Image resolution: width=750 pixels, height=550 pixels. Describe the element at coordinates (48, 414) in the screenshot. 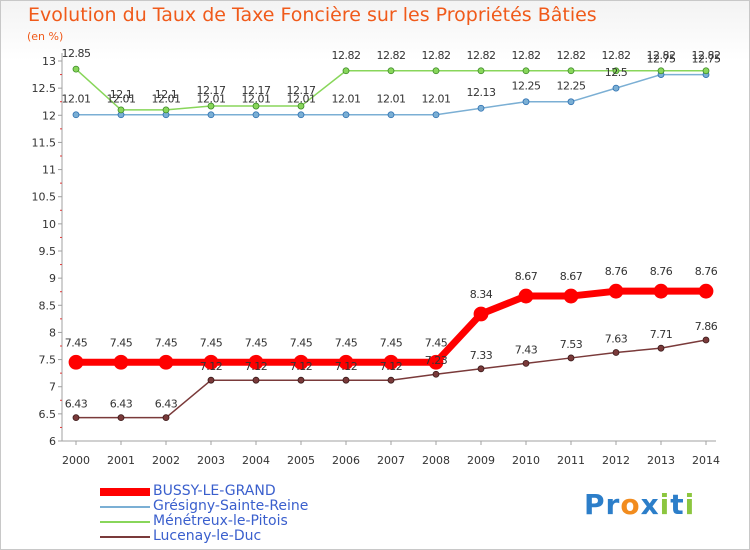

I see `y-tick-label: 6.5` at that location.